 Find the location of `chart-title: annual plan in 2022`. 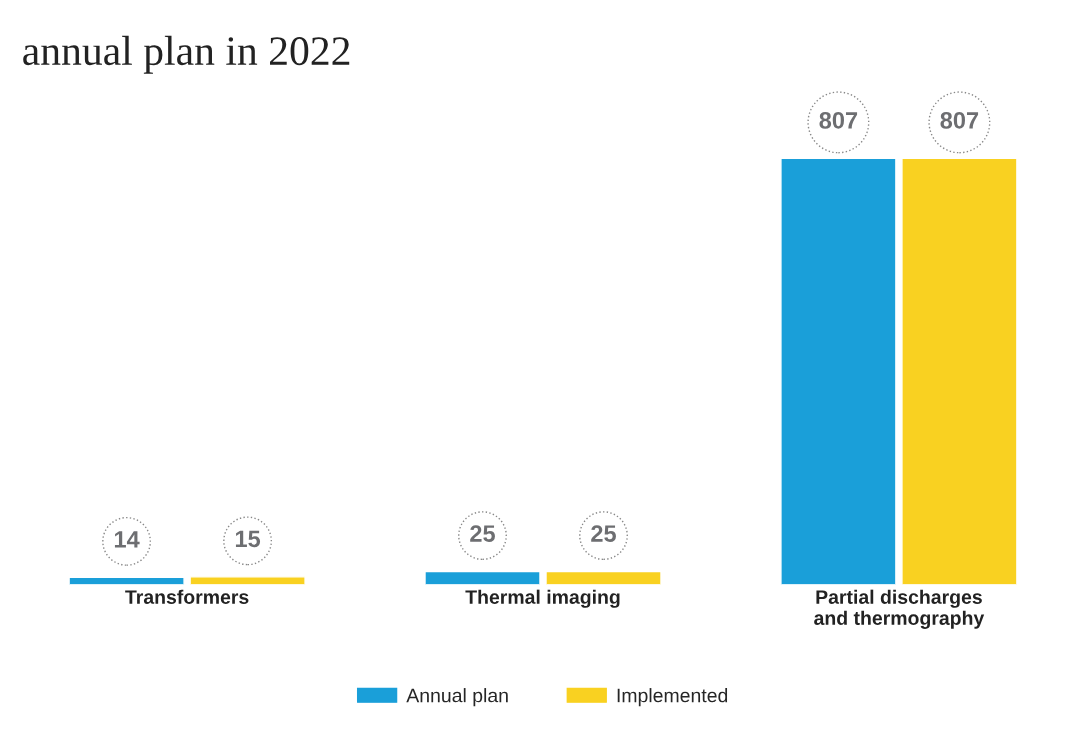

chart-title: annual plan in 2022 is located at coordinates (186, 54).